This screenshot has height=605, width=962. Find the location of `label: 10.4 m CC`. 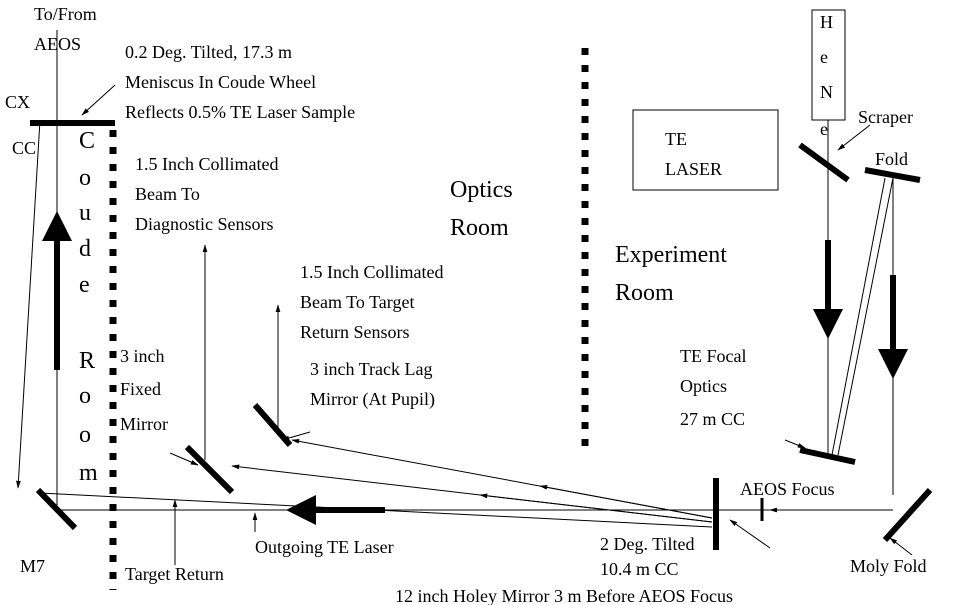

label: 10.4 m CC is located at coordinates (639, 569).